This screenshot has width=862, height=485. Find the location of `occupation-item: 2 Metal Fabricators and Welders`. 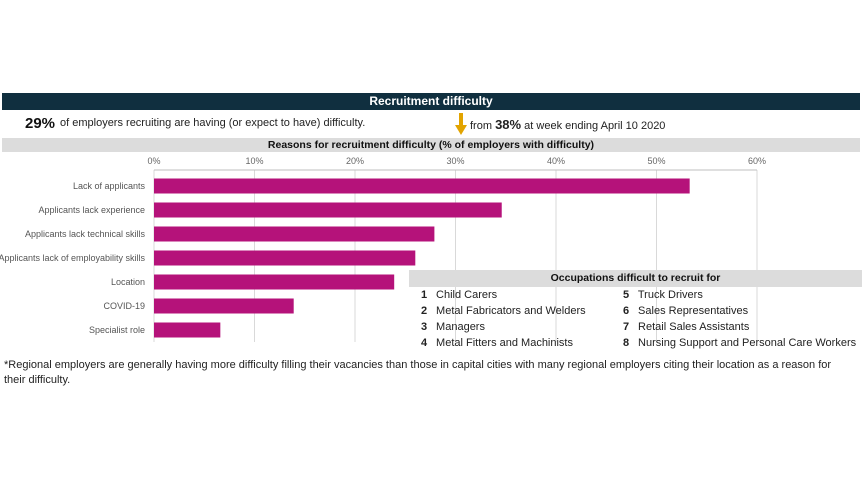

occupation-item: 2 Metal Fabricators and Welders is located at coordinates (503, 311).